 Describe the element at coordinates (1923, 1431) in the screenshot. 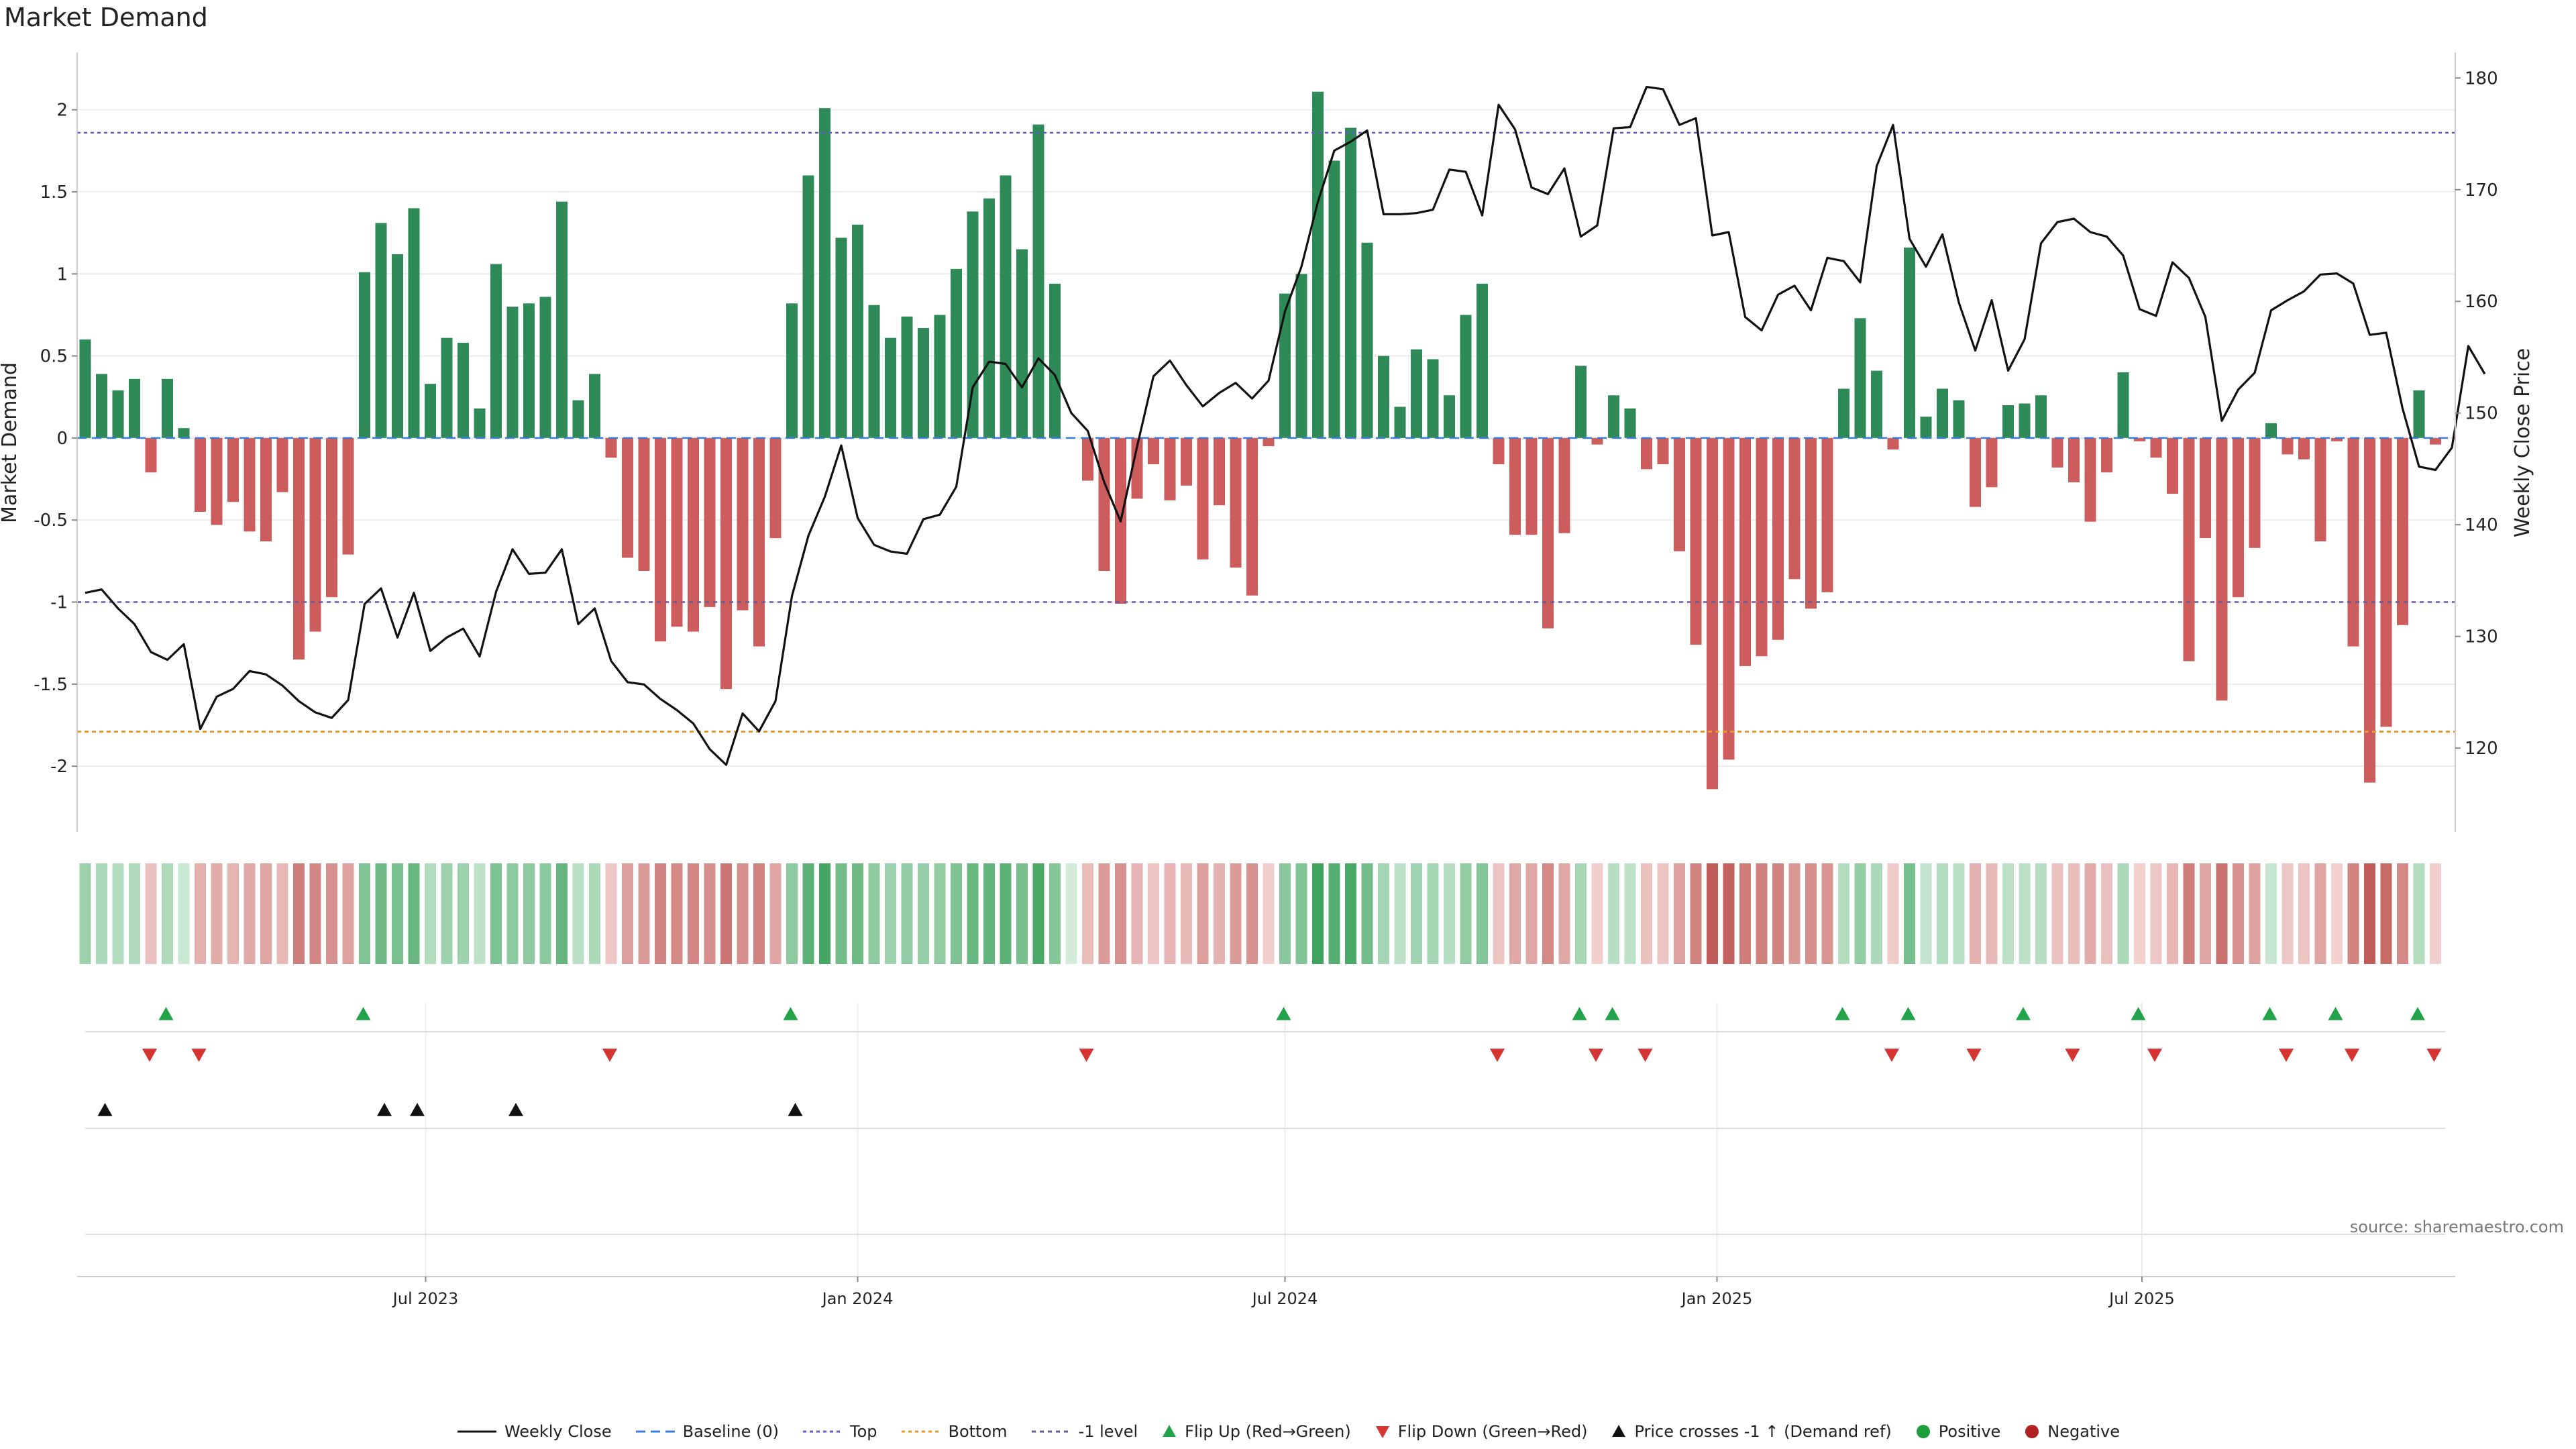

I see `legend-swatch-pos-icon` at that location.